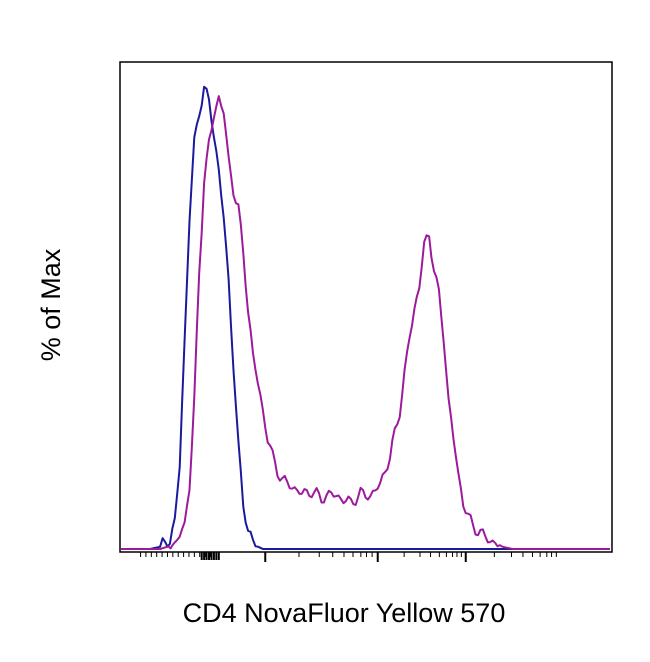 Image resolution: width=650 pixels, height=662 pixels. Describe the element at coordinates (348, 557) in the screenshot. I see `x-axis-ticks` at that location.